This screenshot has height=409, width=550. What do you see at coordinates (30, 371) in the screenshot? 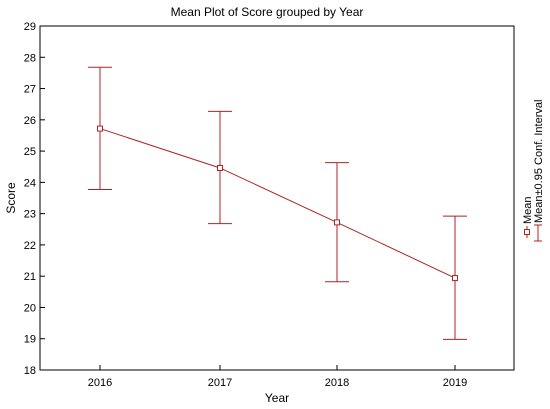
I see `y-tick-label: 18` at bounding box center [30, 371].